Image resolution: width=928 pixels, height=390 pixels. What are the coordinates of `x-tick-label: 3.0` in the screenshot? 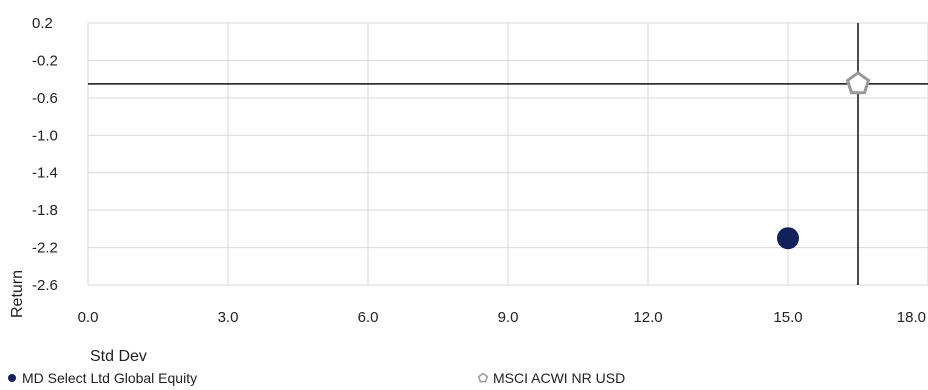 It's located at (228, 317).